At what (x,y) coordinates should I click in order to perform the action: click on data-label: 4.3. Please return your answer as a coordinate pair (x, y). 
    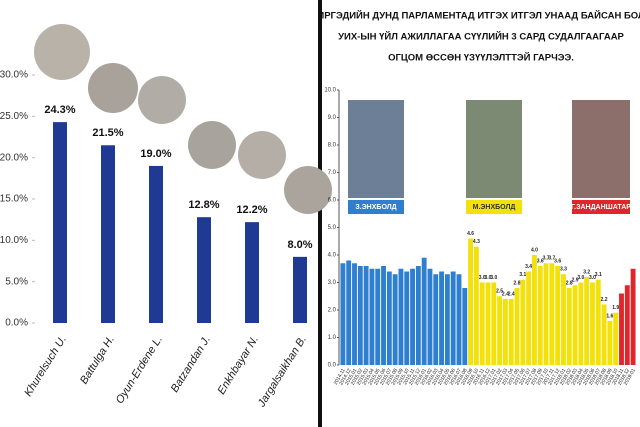
    Looking at the image, I should click on (476, 242).